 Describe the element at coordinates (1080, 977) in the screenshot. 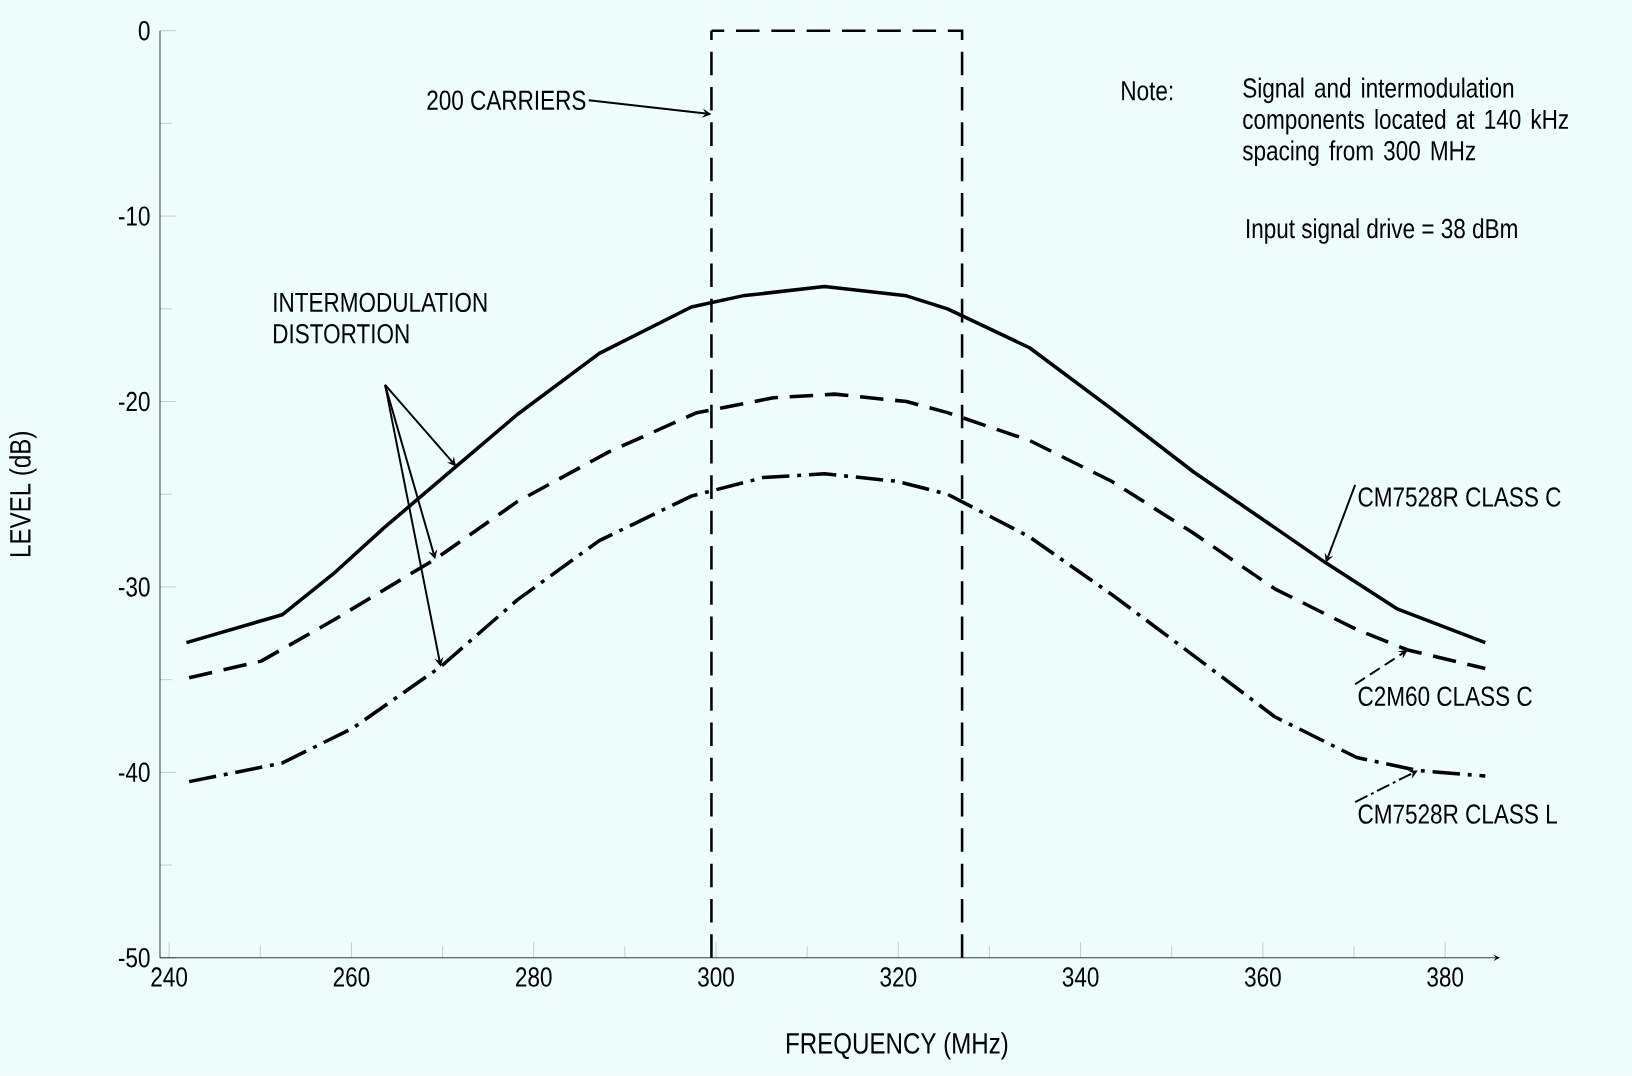

I see `x-tick-label: 340` at that location.